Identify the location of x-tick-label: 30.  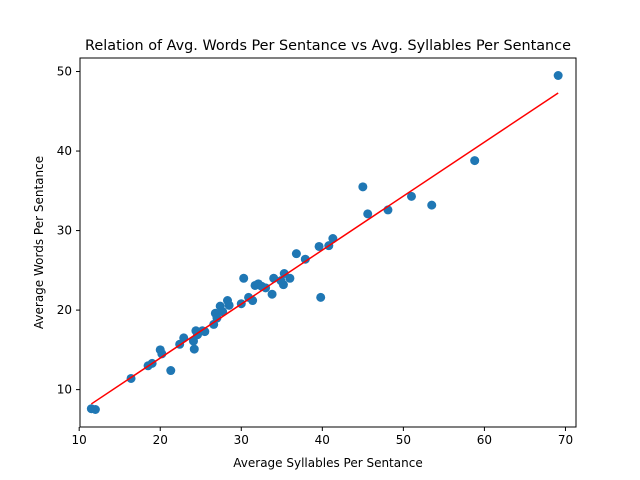
(241, 440).